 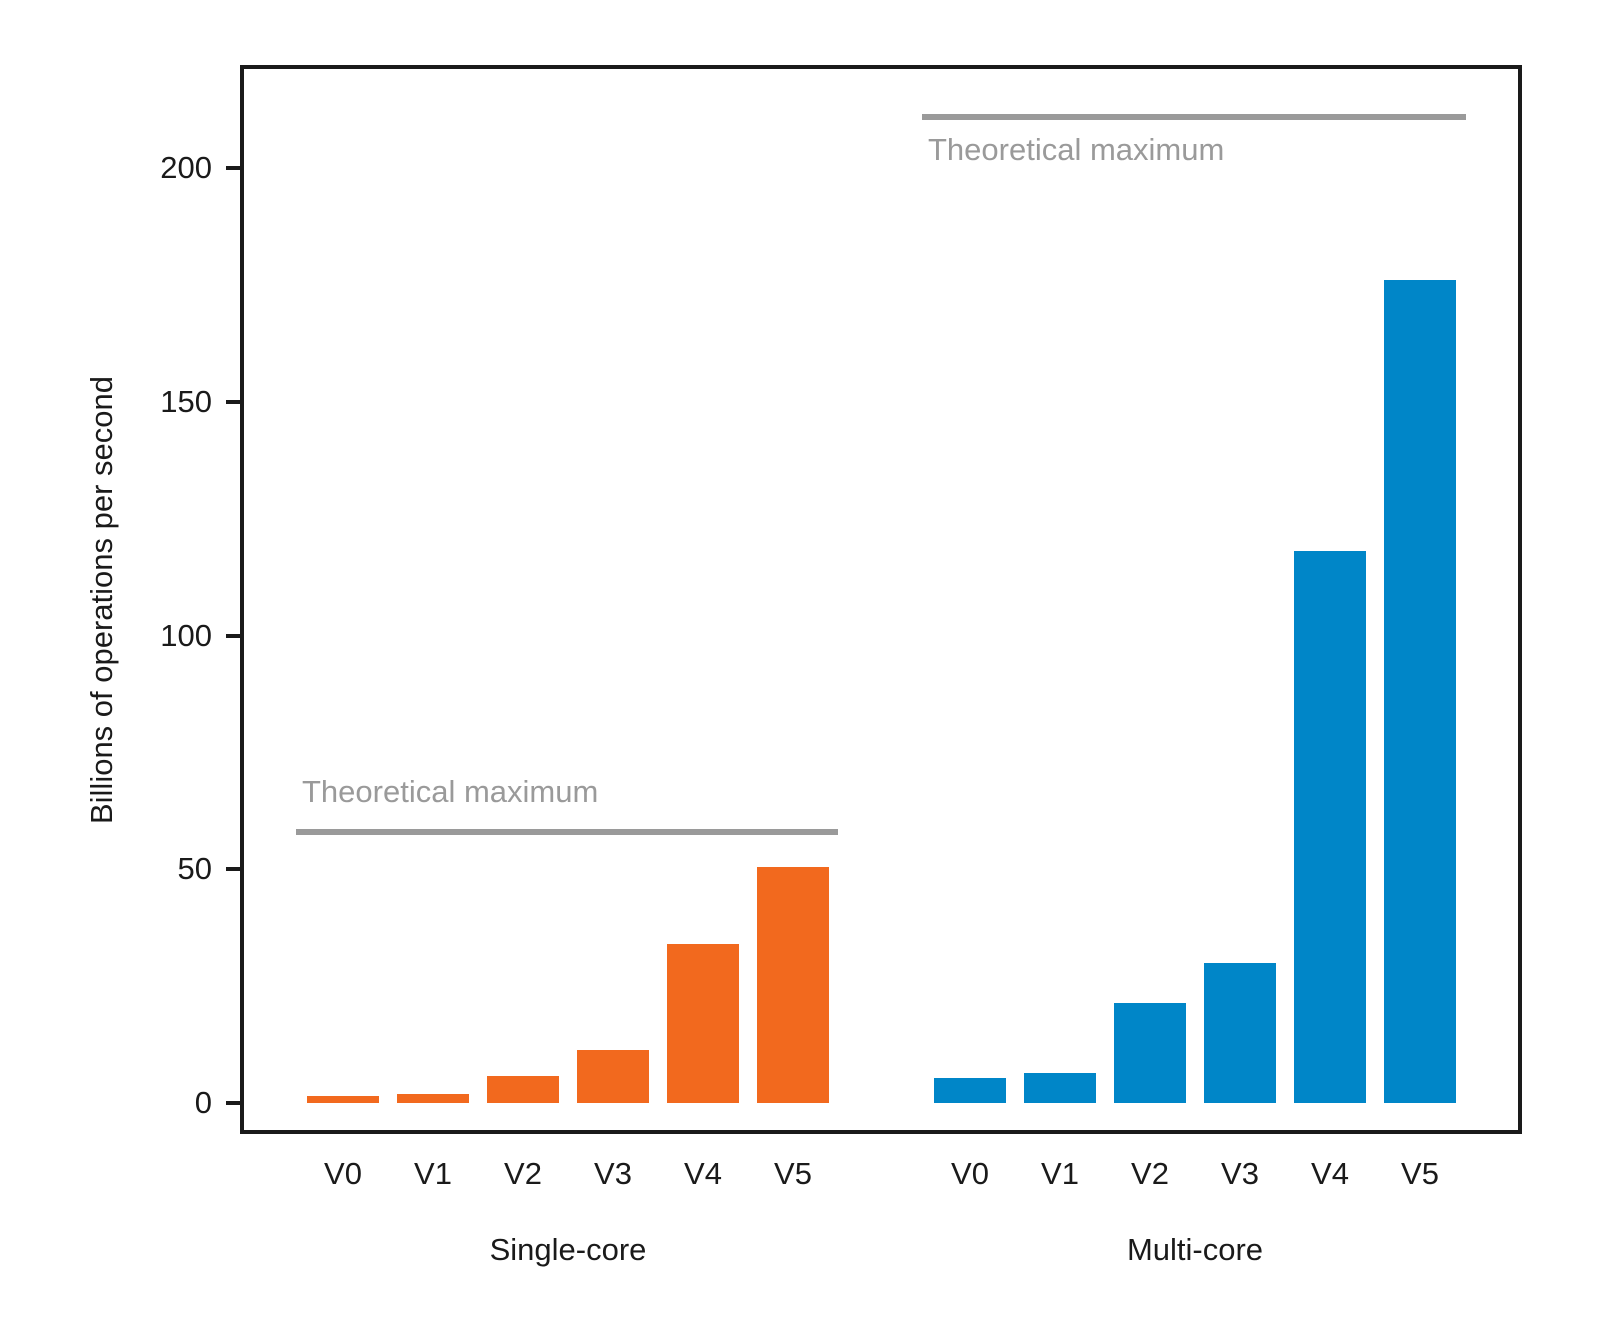 What do you see at coordinates (568, 1249) in the screenshot?
I see `group-label-single-core: Single-core` at bounding box center [568, 1249].